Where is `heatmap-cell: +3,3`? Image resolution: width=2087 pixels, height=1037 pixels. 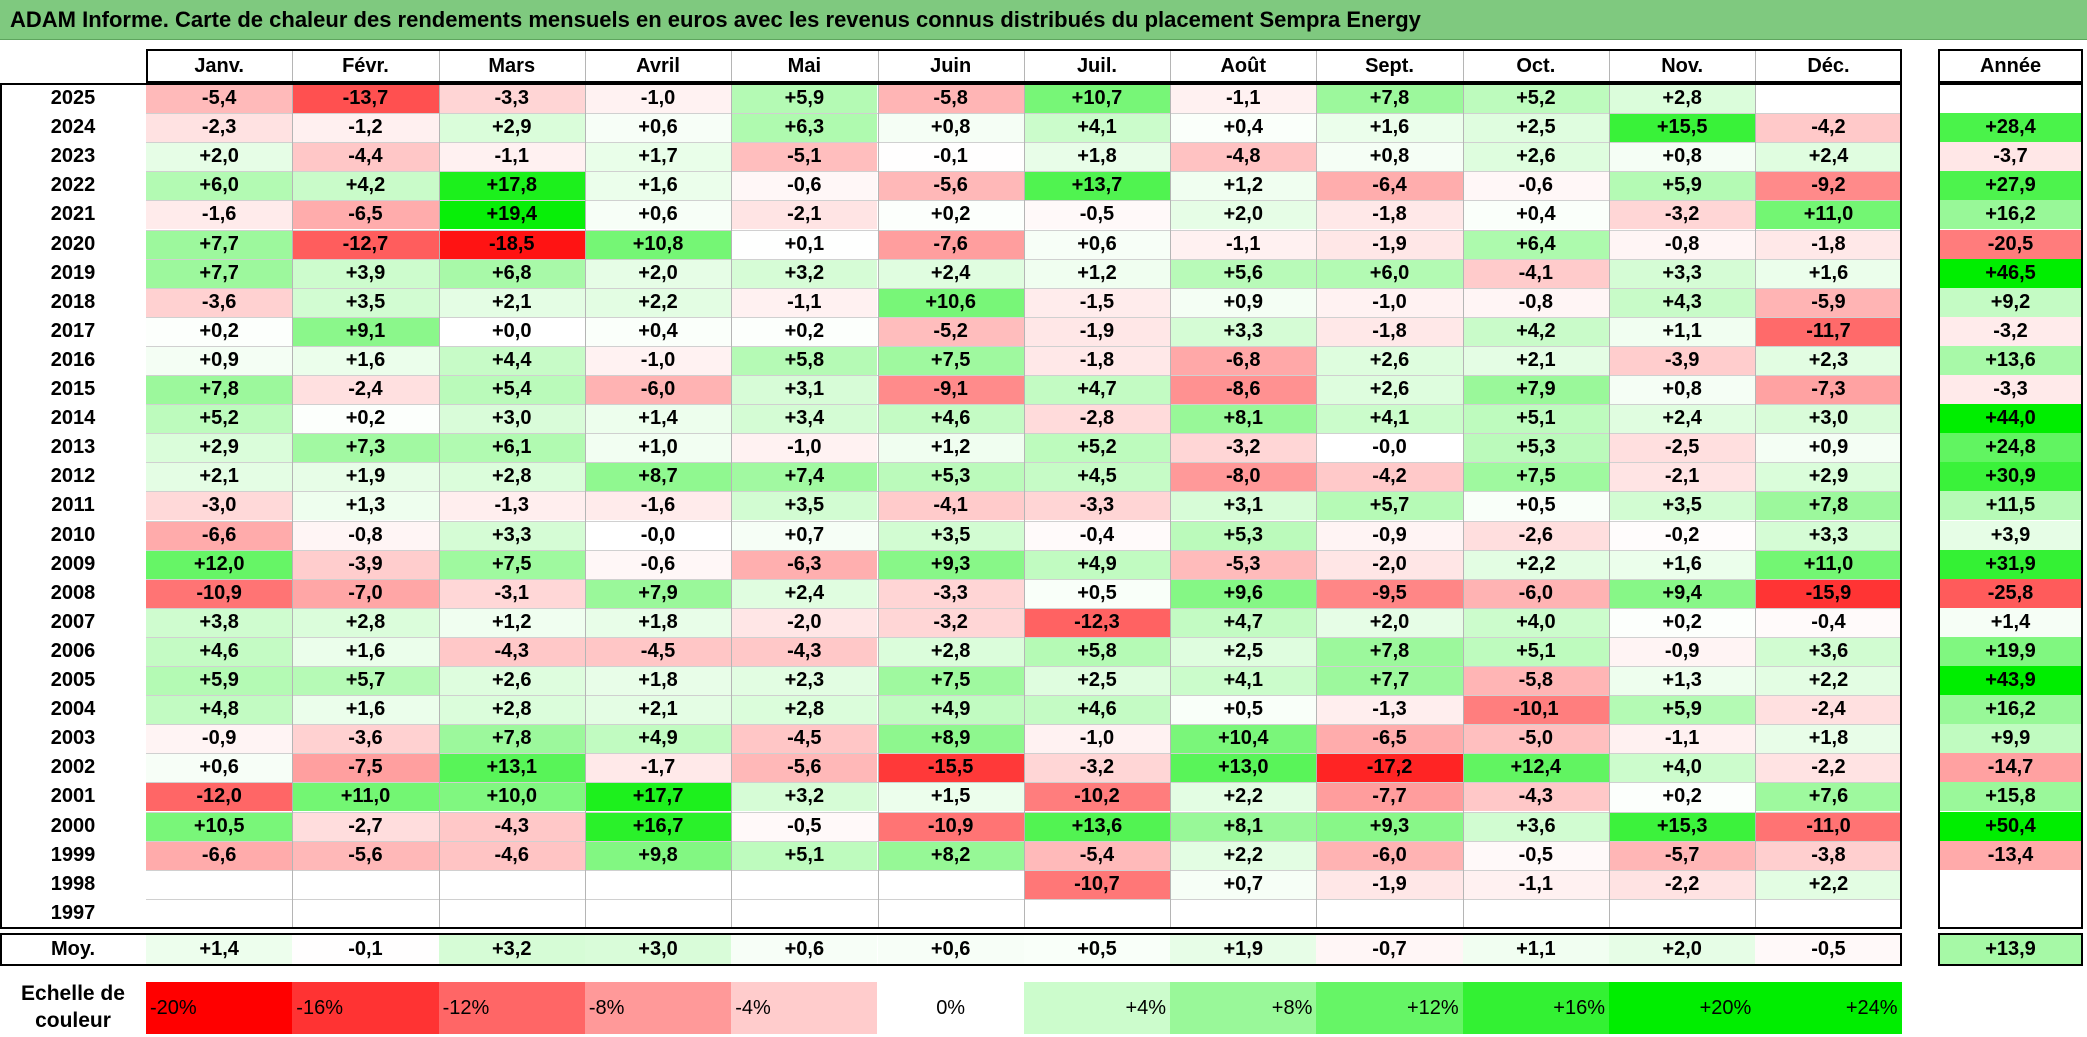
heatmap-cell: +3,3 is located at coordinates (511, 535).